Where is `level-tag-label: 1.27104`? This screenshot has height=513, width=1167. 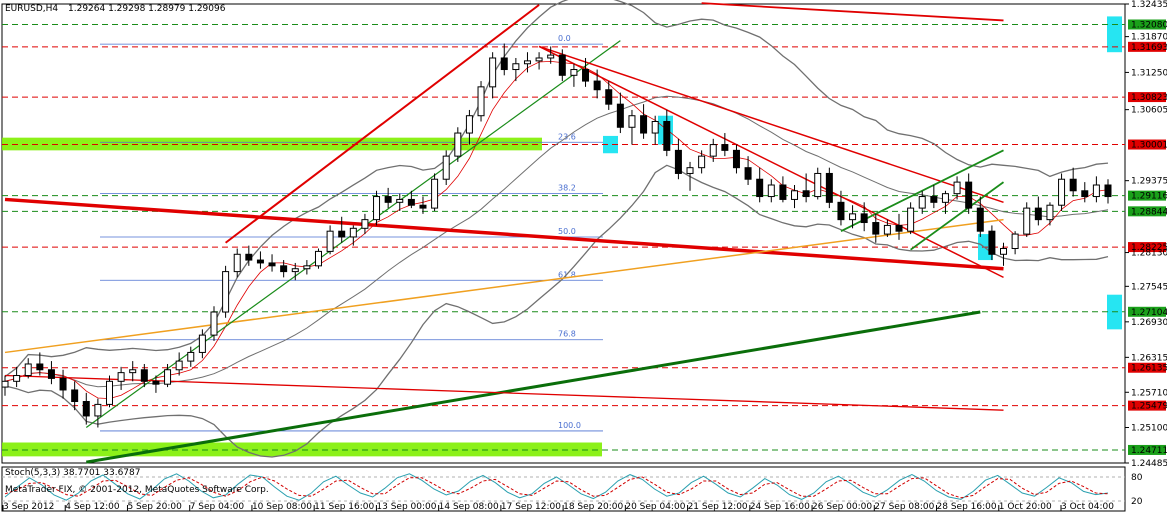 level-tag-label: 1.27104 is located at coordinates (1149, 313).